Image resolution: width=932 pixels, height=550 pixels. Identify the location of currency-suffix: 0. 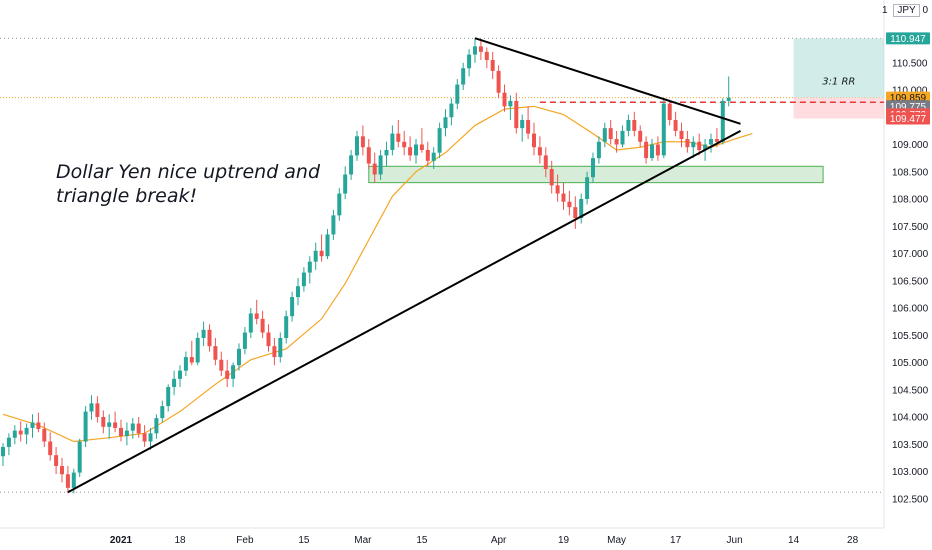
(925, 10).